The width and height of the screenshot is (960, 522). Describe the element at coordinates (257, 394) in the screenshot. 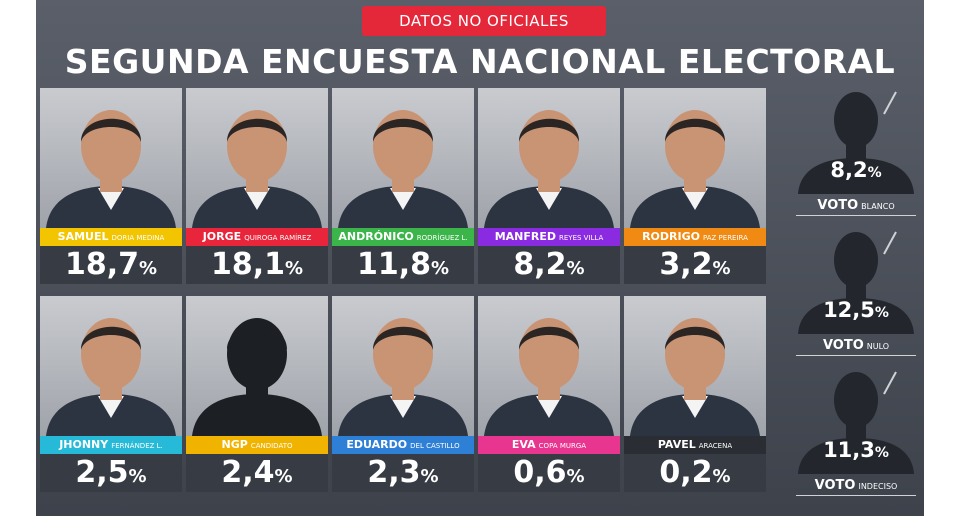

I see `candidate-card: NGP CANDIDATO 2,4%` at that location.